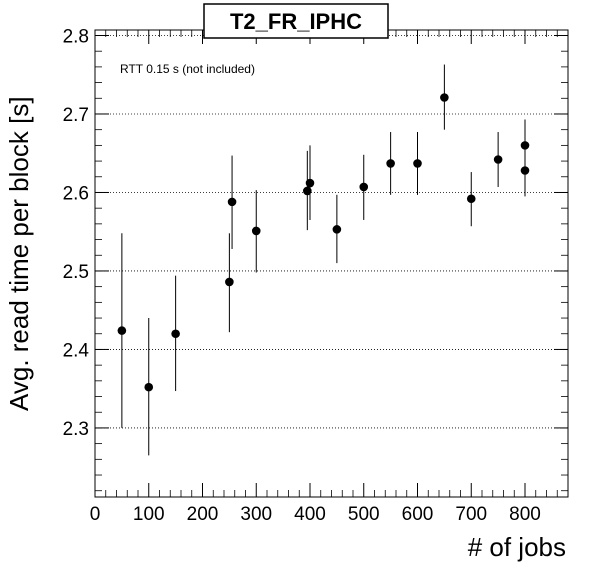  What do you see at coordinates (525, 514) in the screenshot?
I see `x-tick-label: 800` at bounding box center [525, 514].